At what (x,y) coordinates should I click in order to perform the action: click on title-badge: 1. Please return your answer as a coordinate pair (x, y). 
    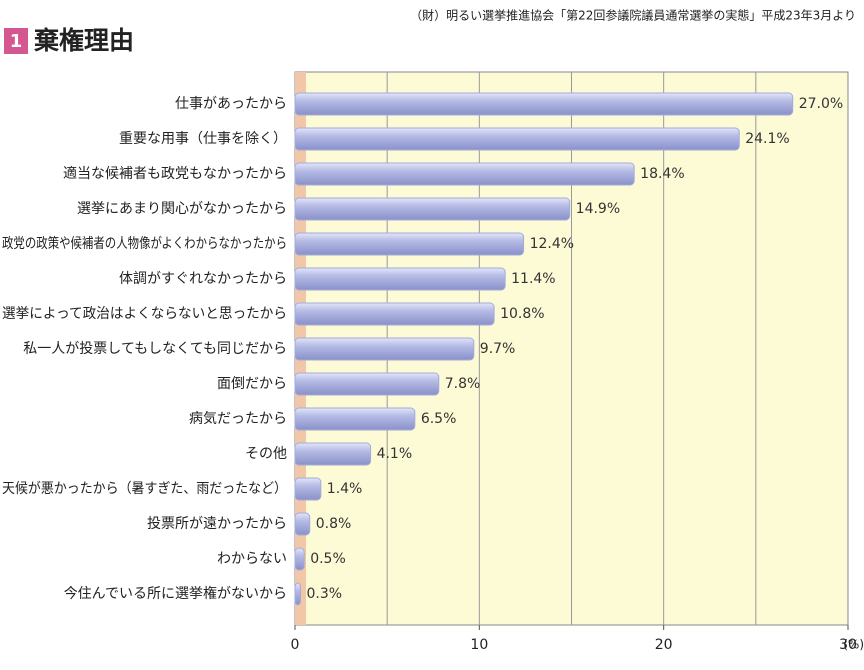
    Looking at the image, I should click on (16, 41).